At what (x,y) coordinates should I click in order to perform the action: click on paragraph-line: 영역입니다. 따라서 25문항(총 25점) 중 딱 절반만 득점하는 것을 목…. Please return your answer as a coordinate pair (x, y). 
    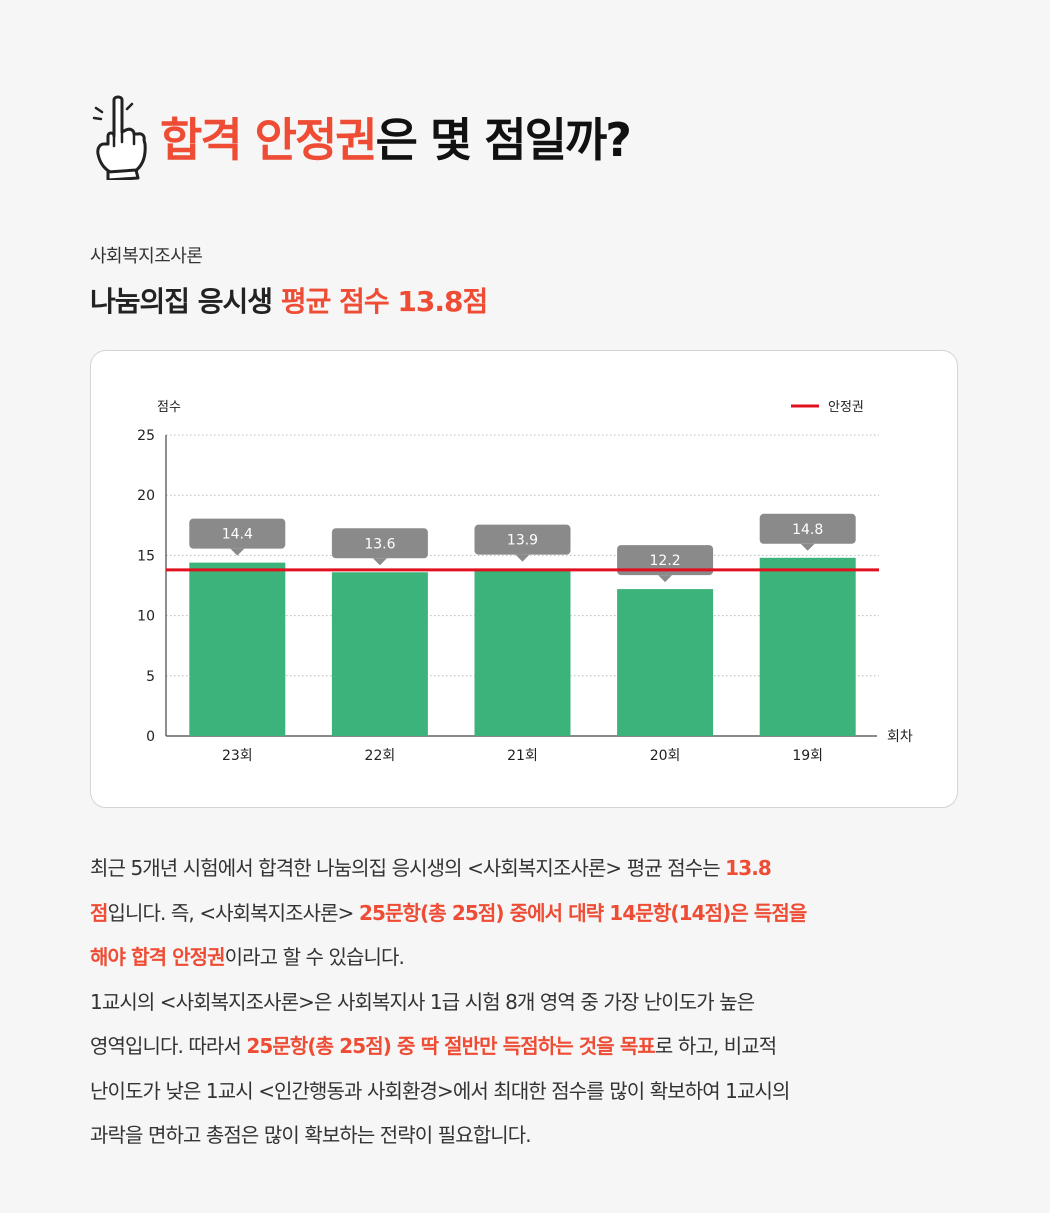
    Looking at the image, I should click on (530, 1046).